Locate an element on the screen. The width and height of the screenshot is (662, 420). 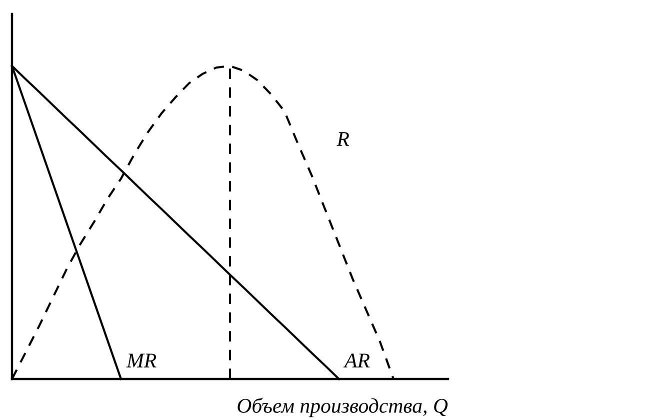
series-label: MR is located at coordinates (141, 361).